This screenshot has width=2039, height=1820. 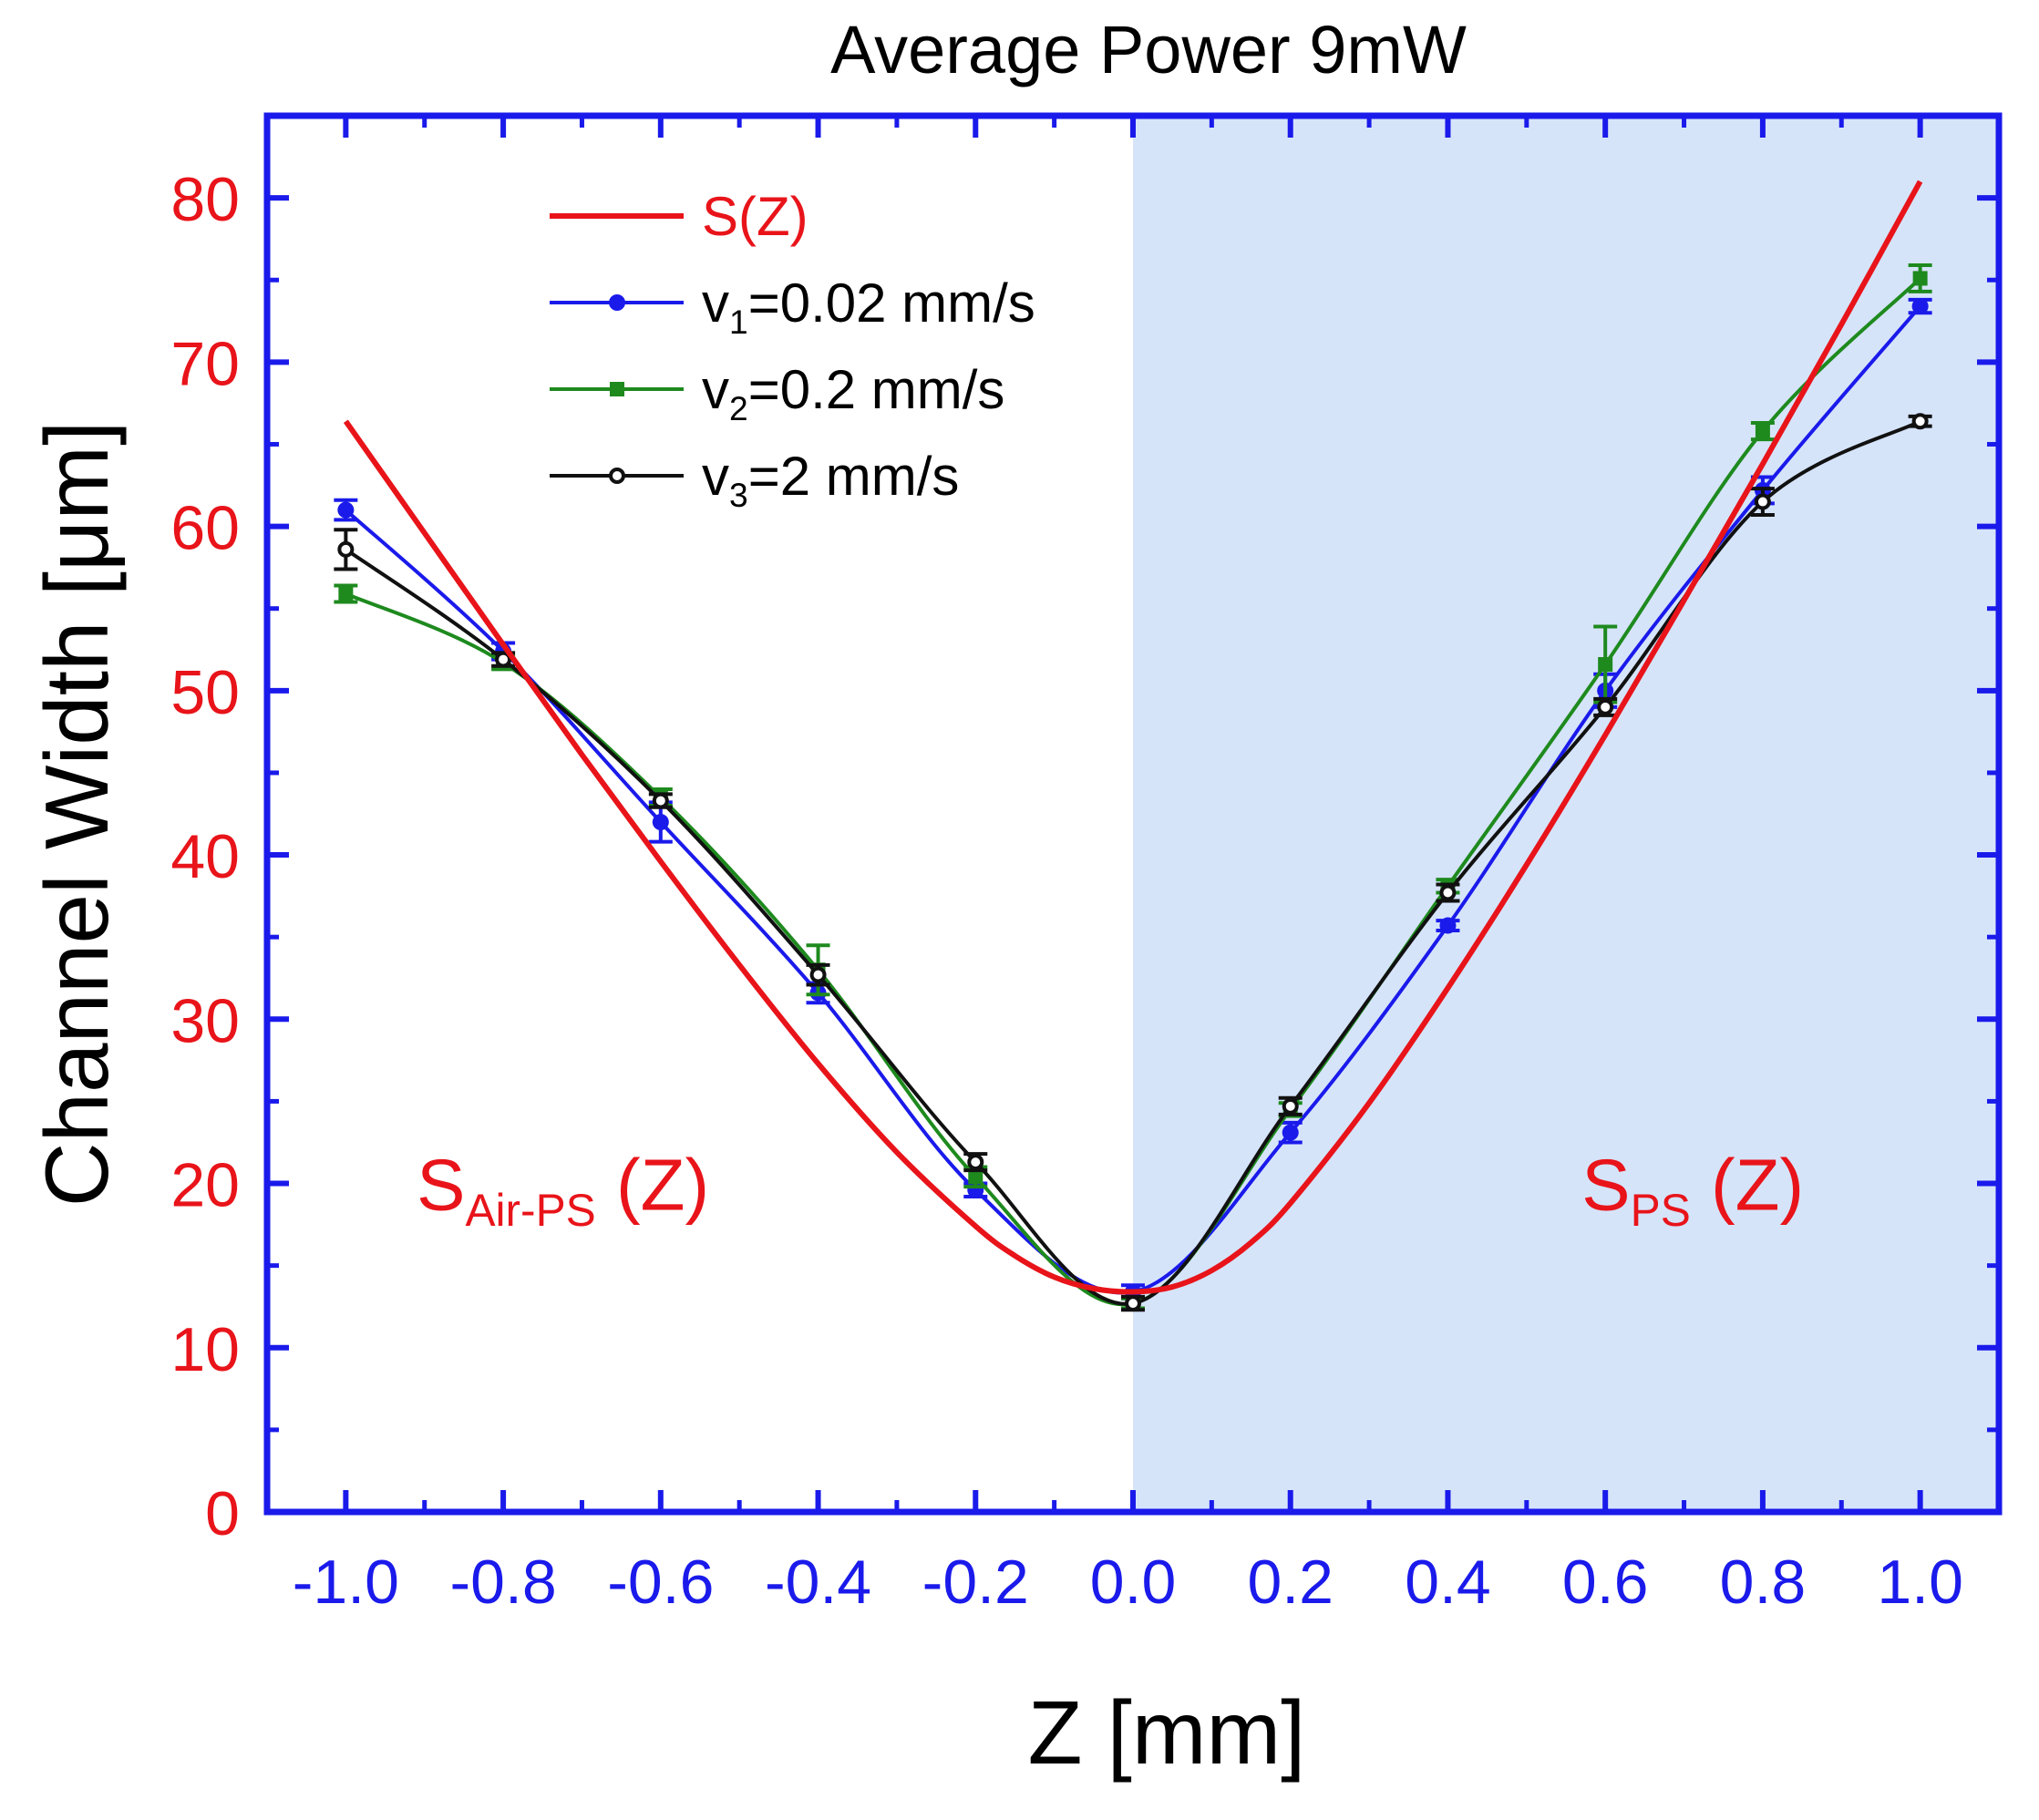 I want to click on annotation-layer: SAir-PS (Z) SPS (Z), so click(x=1110, y=1190).